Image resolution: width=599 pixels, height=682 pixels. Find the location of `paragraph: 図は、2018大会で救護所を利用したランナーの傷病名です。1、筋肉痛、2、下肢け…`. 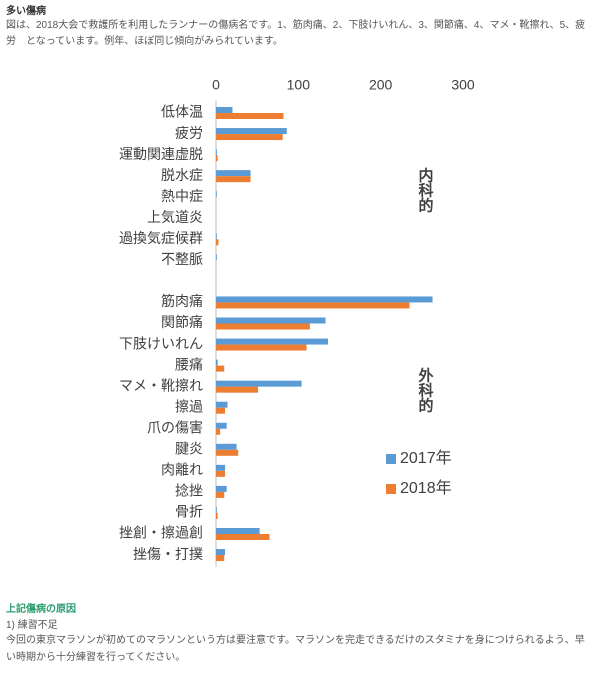

paragraph: 図は、2018大会で救護所を利用したランナーの傷病名です。1、筋肉痛、2、下肢け… is located at coordinates (296, 33).